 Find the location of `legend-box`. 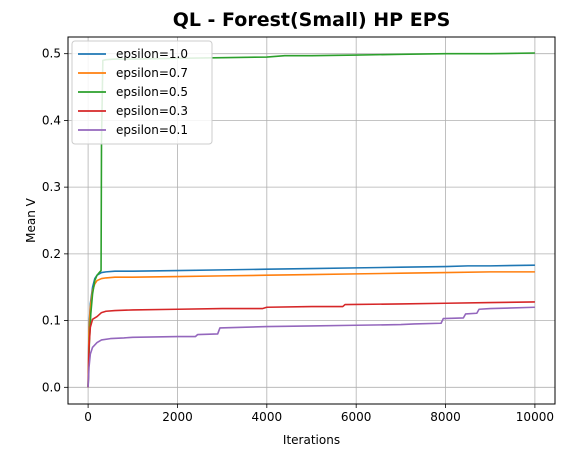

legend-box is located at coordinates (142, 92).